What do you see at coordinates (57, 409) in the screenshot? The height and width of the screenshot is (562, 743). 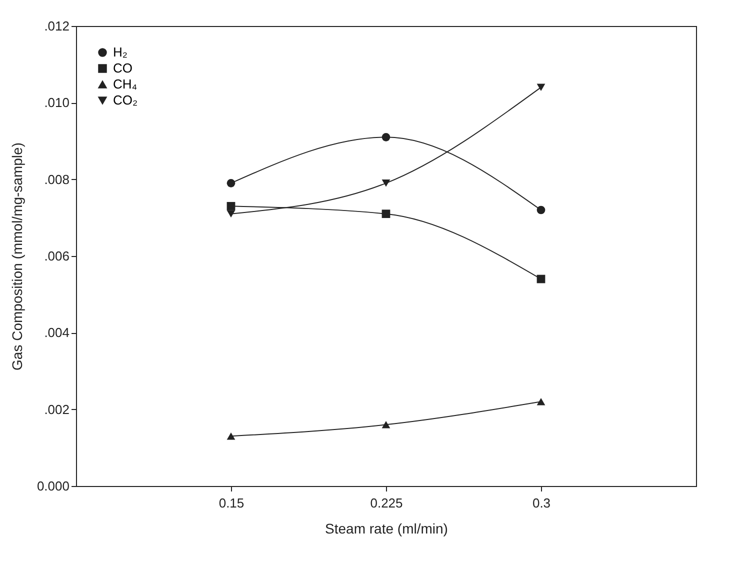 I see `y-tick-label: .002` at bounding box center [57, 409].